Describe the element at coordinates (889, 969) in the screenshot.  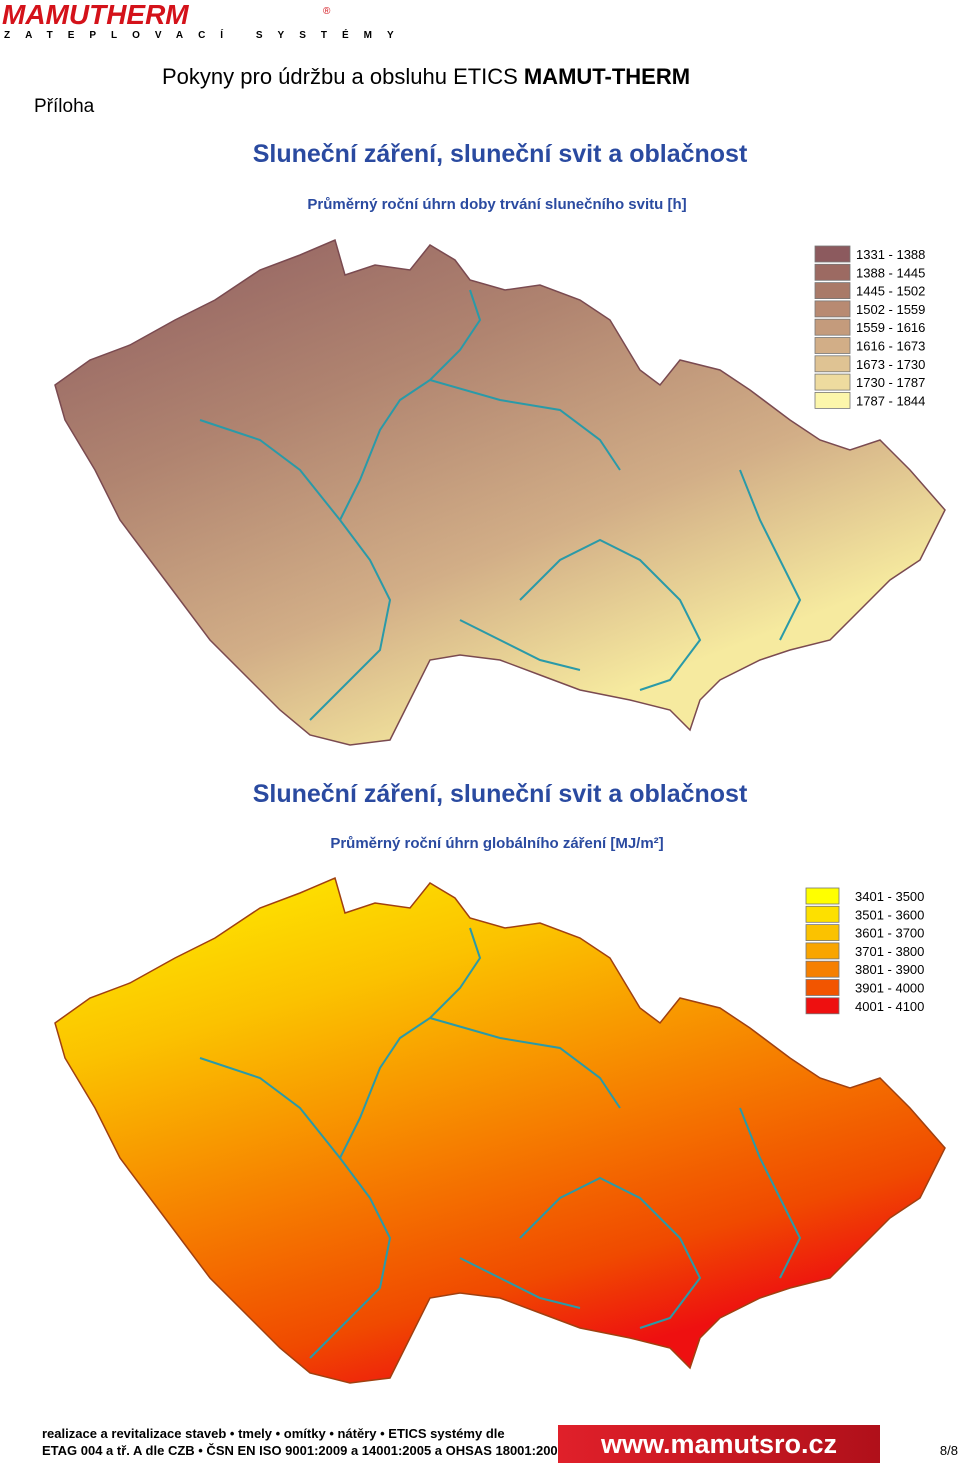
I see `legend-label: 3801 - 3900` at that location.